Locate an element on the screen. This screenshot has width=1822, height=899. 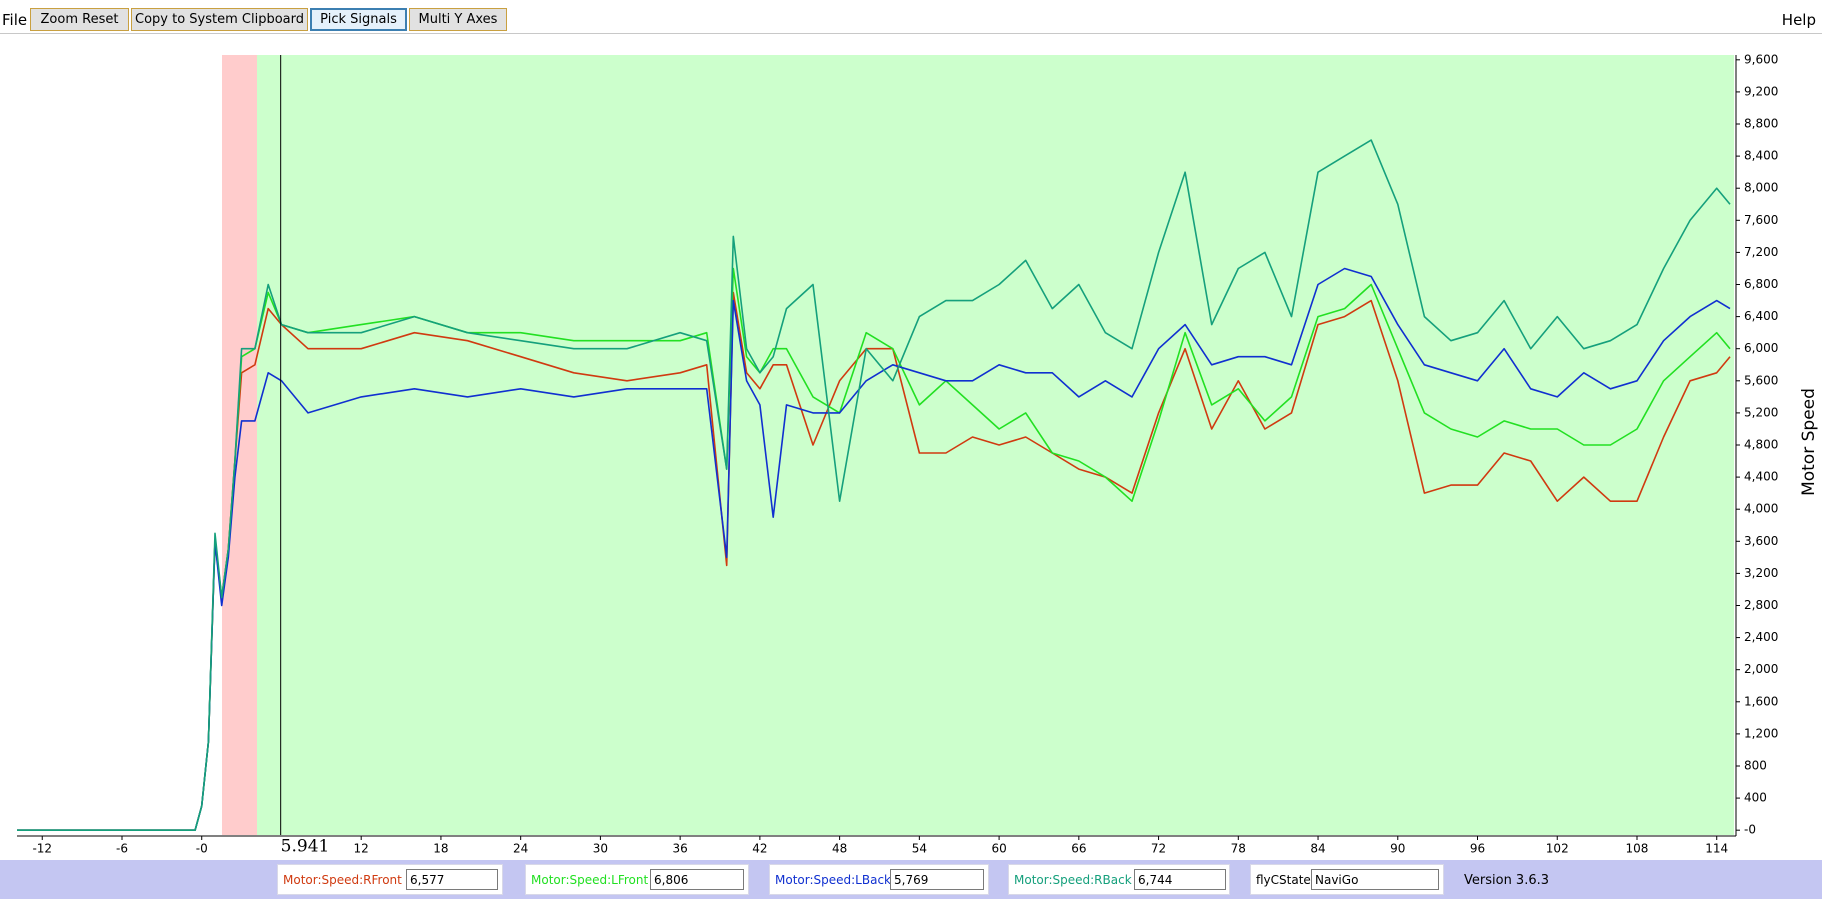
y-tick-label: 6,000 is located at coordinates (1761, 348).